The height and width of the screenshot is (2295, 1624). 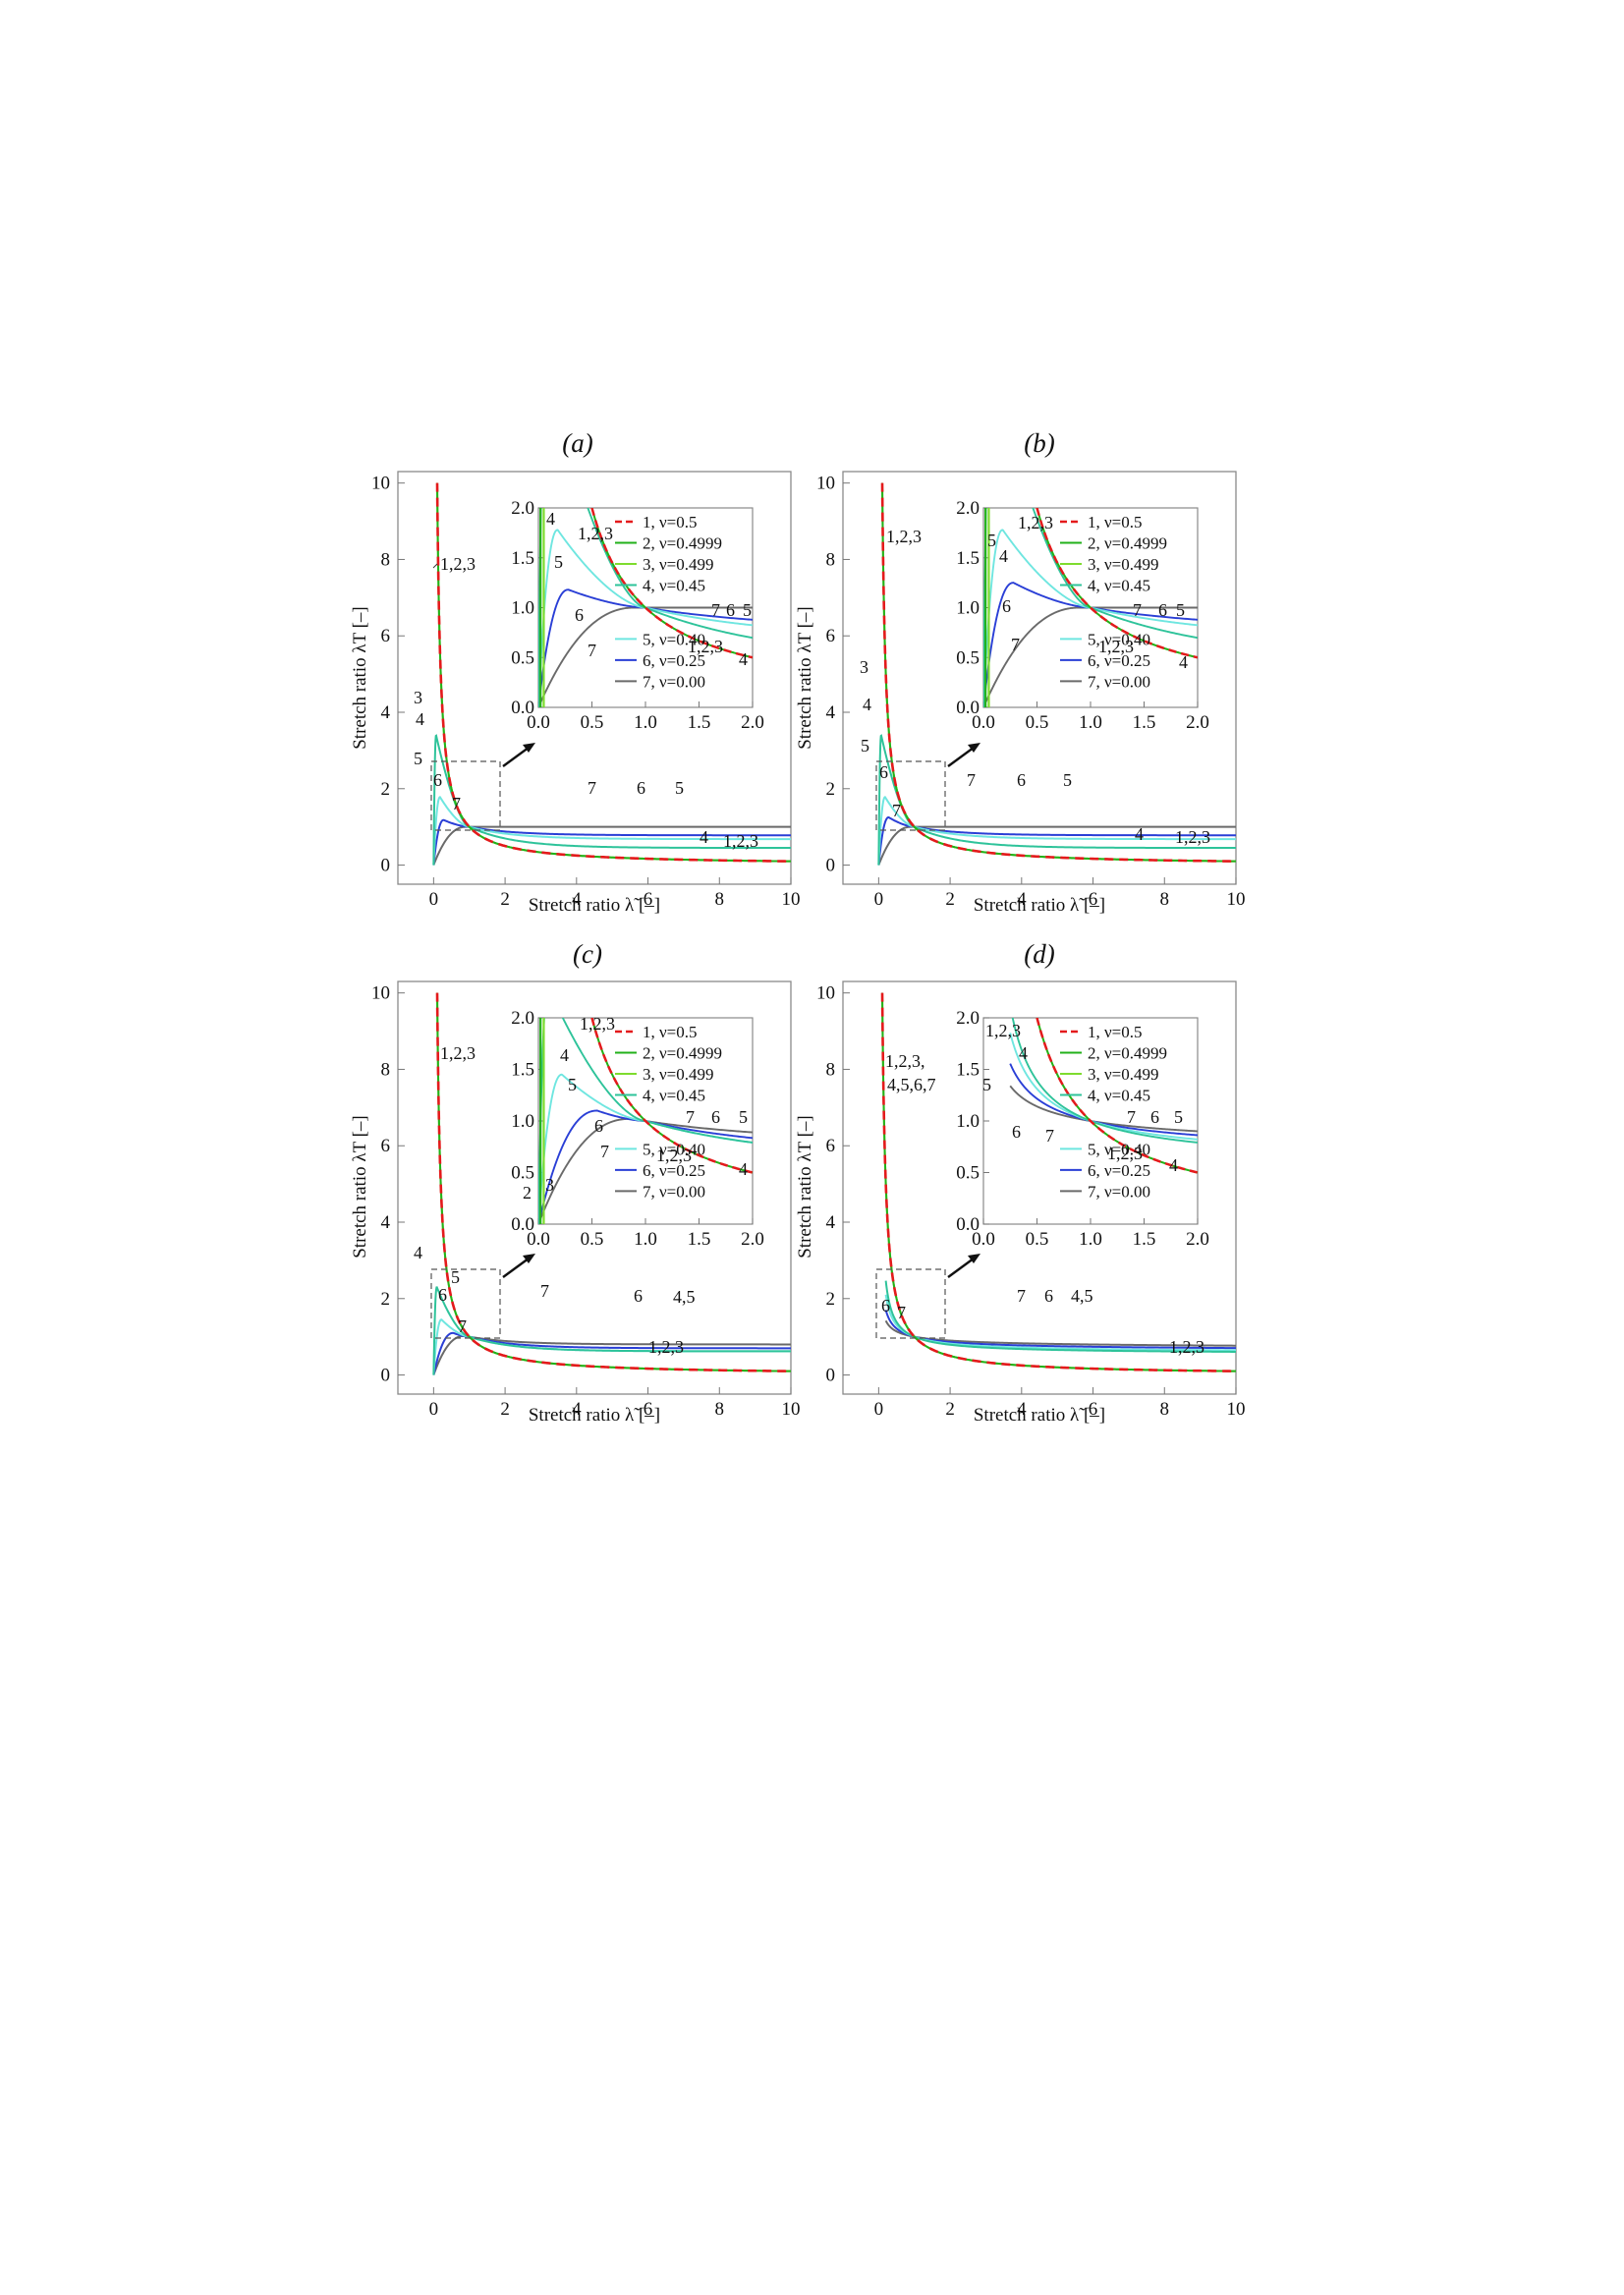 I want to click on inset-label-4-b: 4, so click(x=1003, y=556).